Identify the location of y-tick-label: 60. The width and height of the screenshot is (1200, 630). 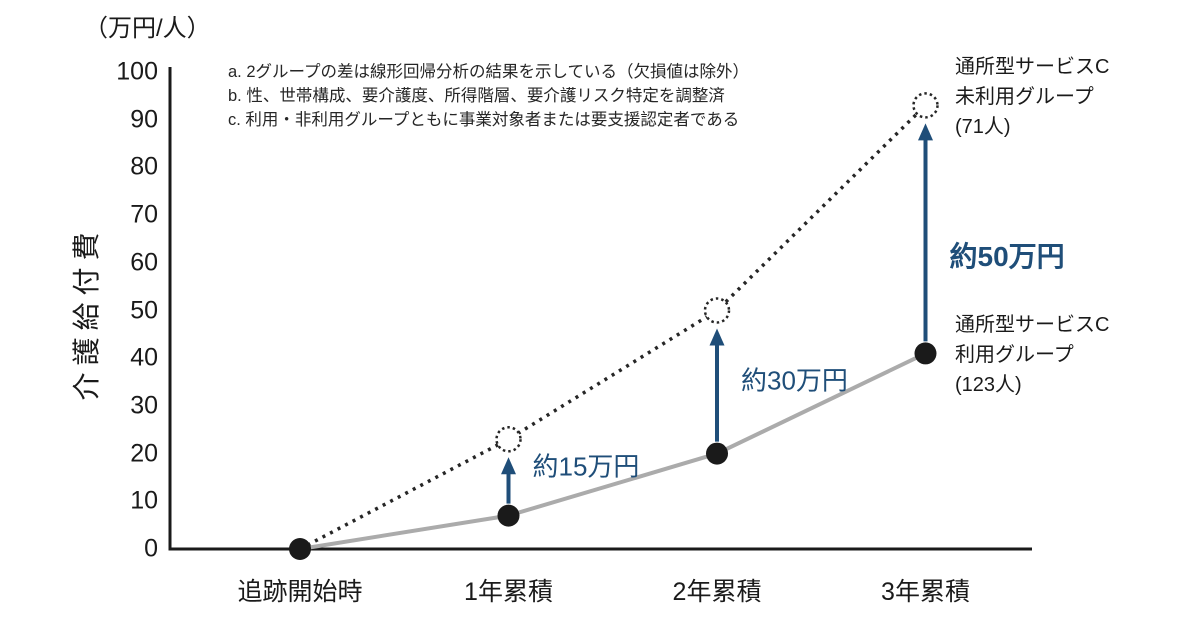
(144, 262).